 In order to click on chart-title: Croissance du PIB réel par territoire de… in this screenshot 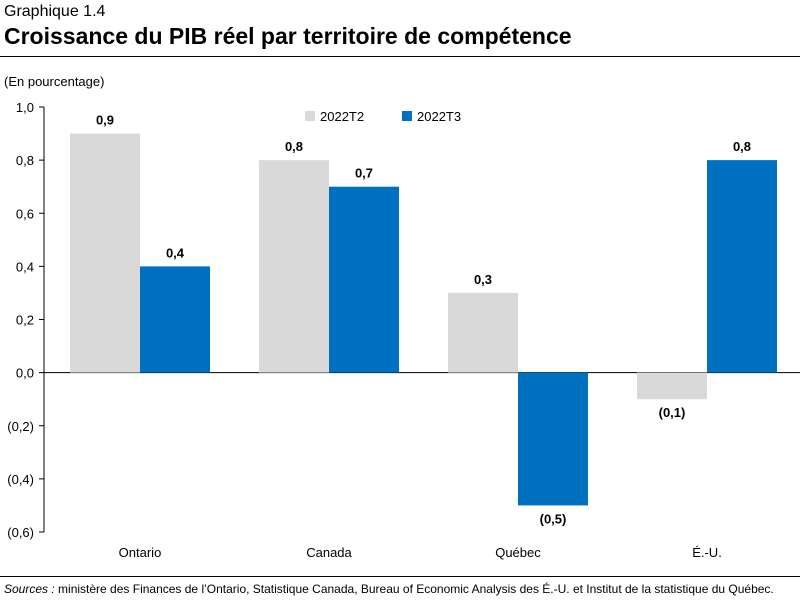, I will do `click(288, 36)`.